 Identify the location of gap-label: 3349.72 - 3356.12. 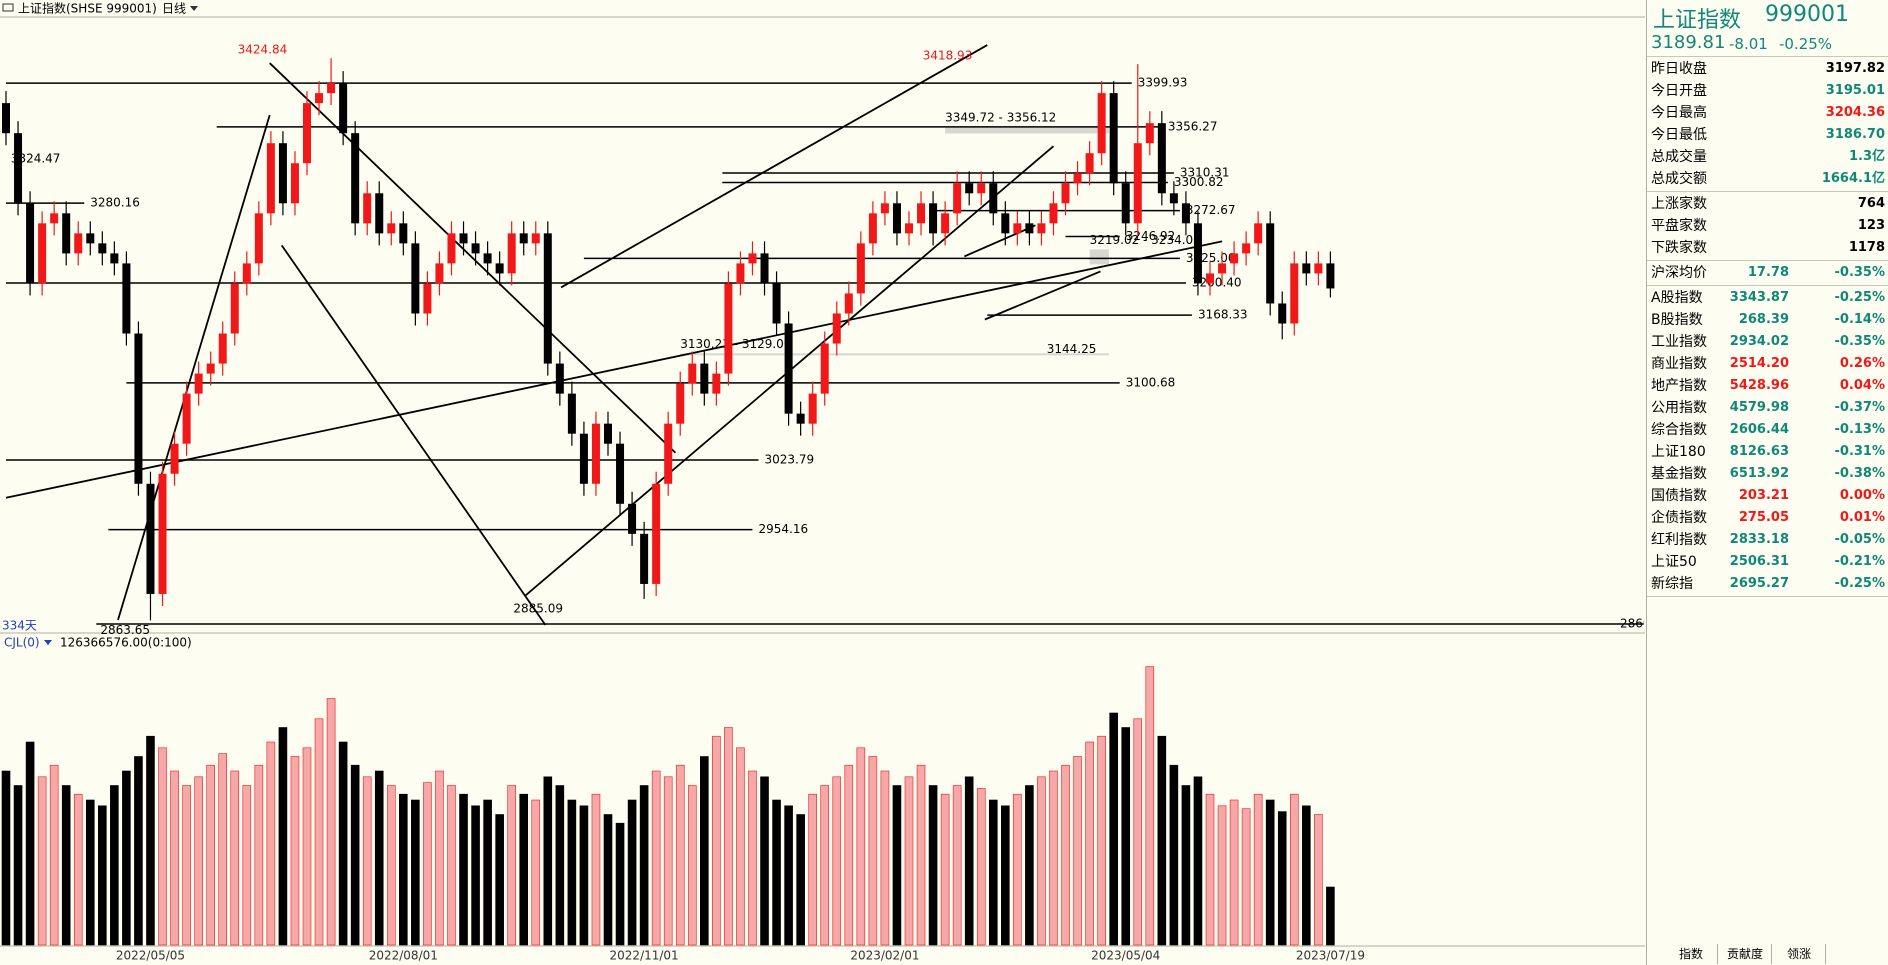
(1000, 118).